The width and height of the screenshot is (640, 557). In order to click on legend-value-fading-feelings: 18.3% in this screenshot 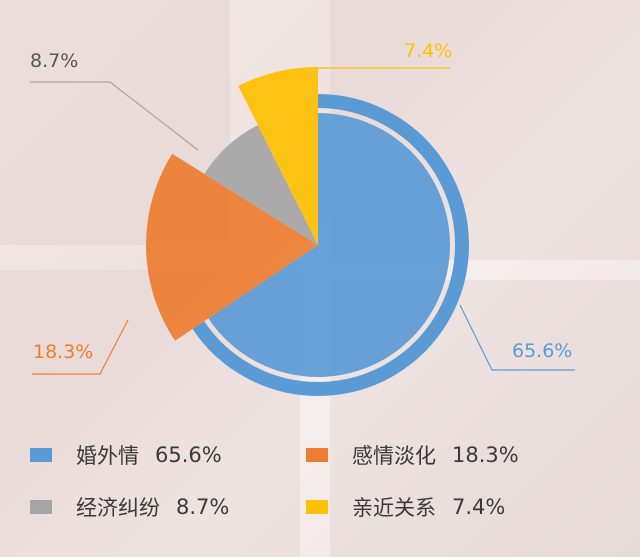, I will do `click(485, 455)`.